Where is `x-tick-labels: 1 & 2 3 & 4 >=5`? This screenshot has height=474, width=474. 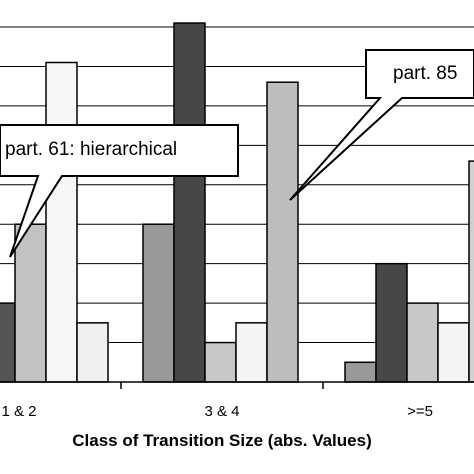 x-tick-labels: 1 & 2 3 & 4 >=5 is located at coordinates (216, 411).